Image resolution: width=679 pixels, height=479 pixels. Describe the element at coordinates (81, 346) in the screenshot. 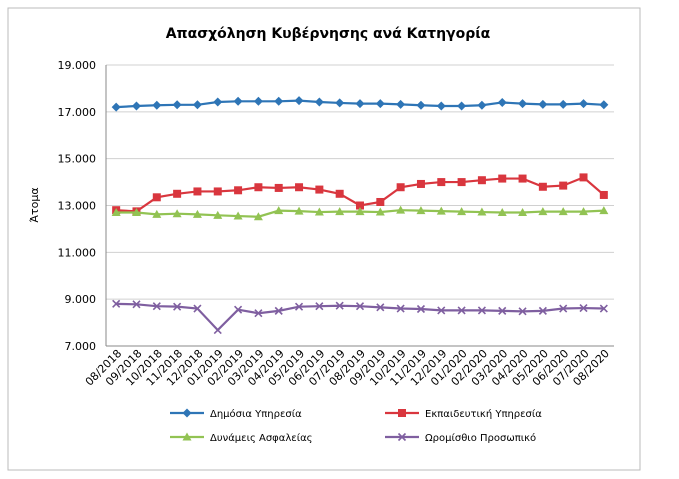

I see `y-tick-label: 7.000` at that location.